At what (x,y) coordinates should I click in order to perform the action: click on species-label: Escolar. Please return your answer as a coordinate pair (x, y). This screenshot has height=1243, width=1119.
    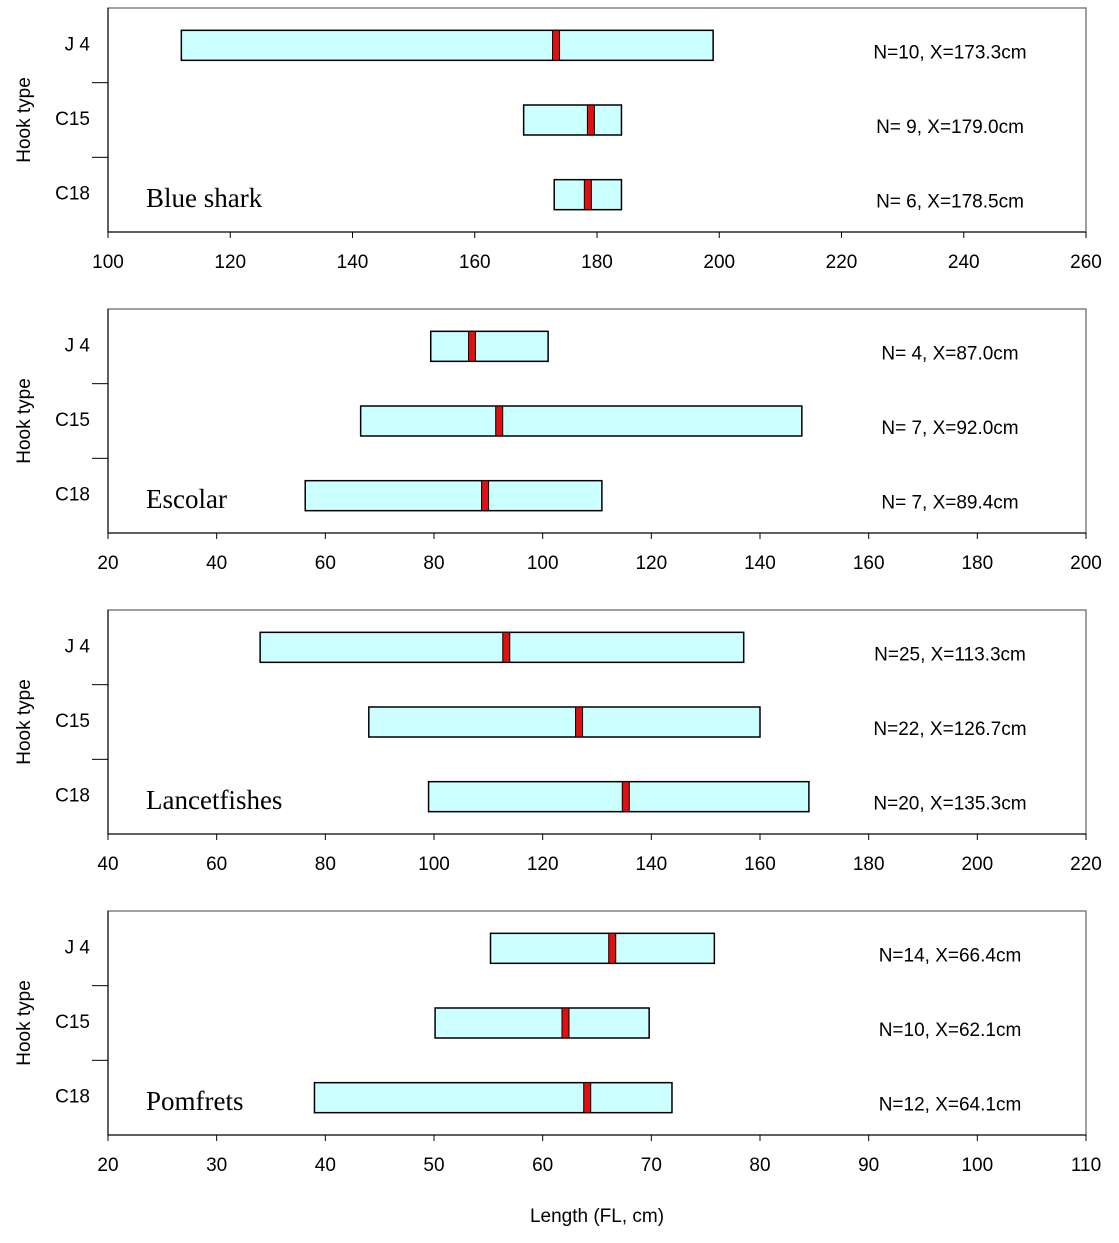
    Looking at the image, I should click on (186, 499).